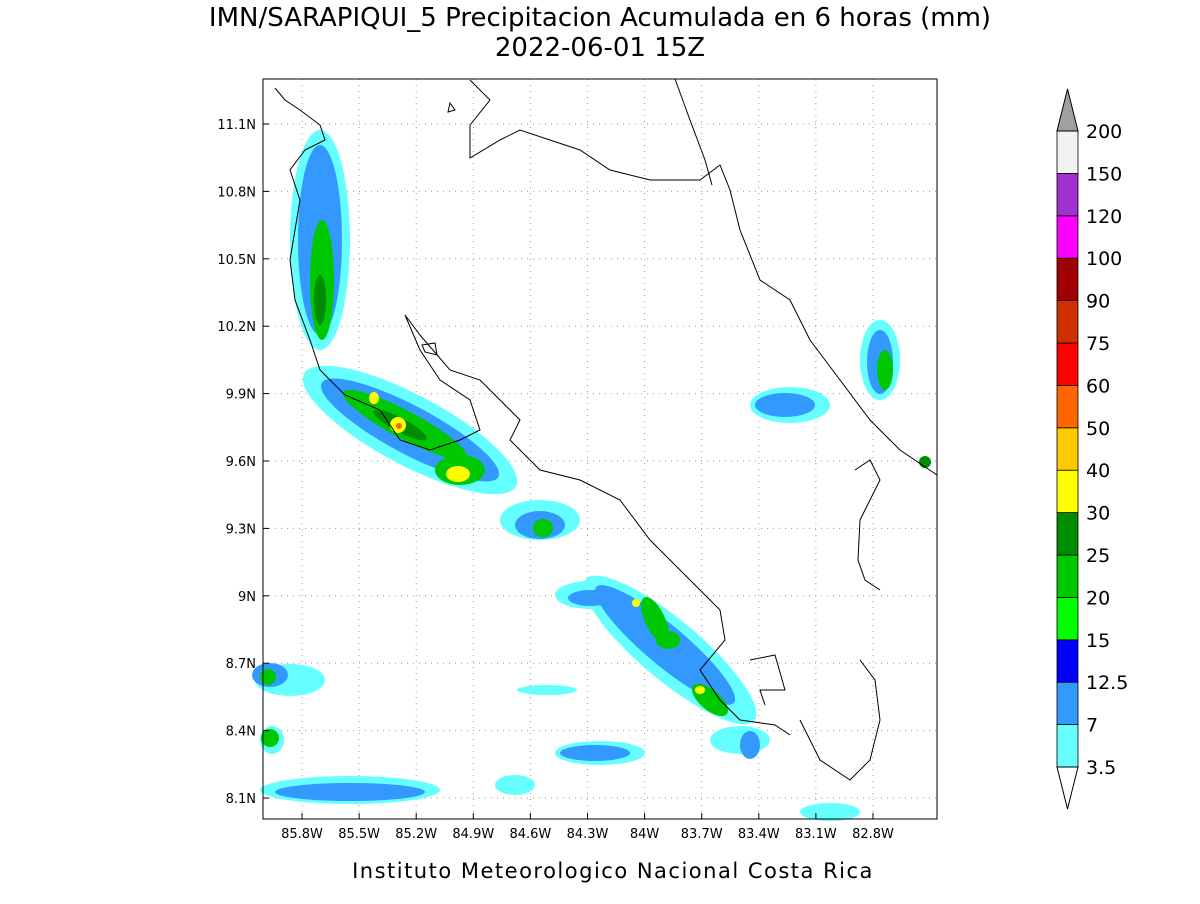  I want to click on colorbar-label: 60, so click(1098, 386).